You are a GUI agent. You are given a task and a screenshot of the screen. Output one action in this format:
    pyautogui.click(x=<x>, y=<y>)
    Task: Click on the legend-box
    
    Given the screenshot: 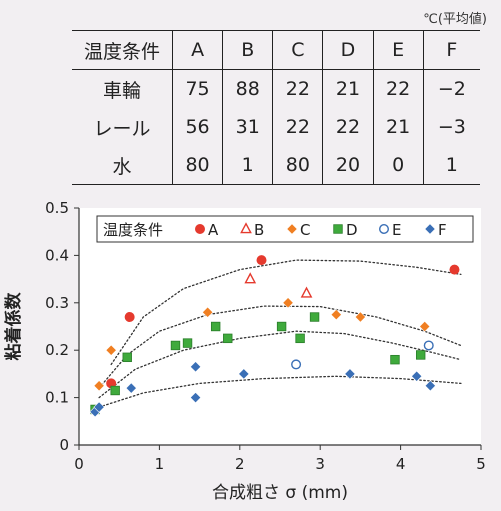 What is the action you would take?
    pyautogui.click(x=285, y=229)
    